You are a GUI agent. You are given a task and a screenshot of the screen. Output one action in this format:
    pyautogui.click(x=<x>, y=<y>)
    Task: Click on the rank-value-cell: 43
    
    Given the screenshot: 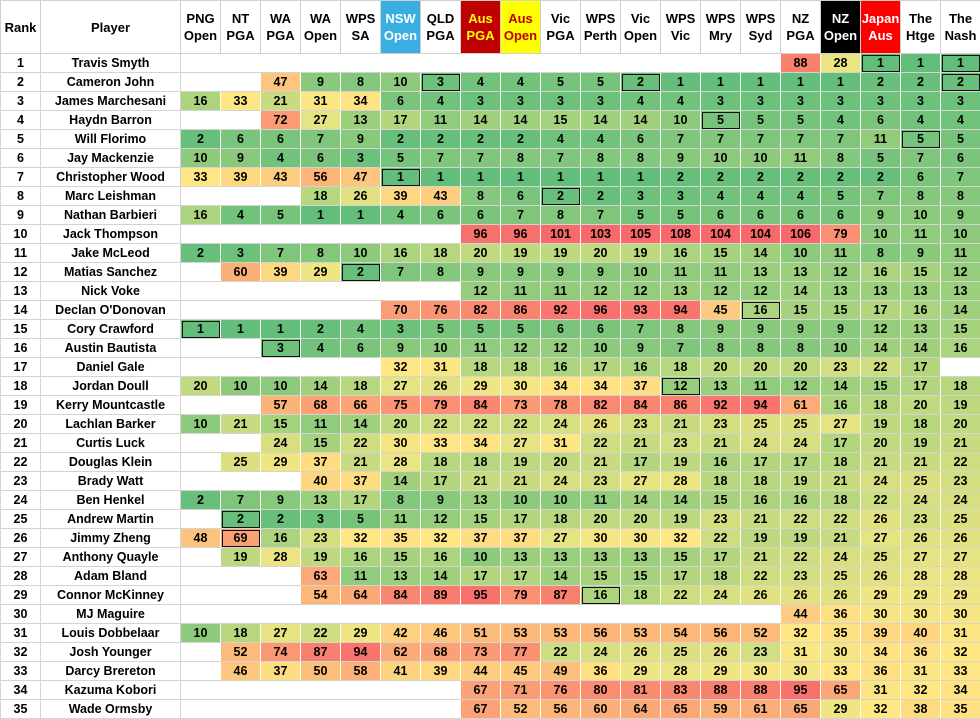 What is the action you would take?
    pyautogui.click(x=281, y=177)
    